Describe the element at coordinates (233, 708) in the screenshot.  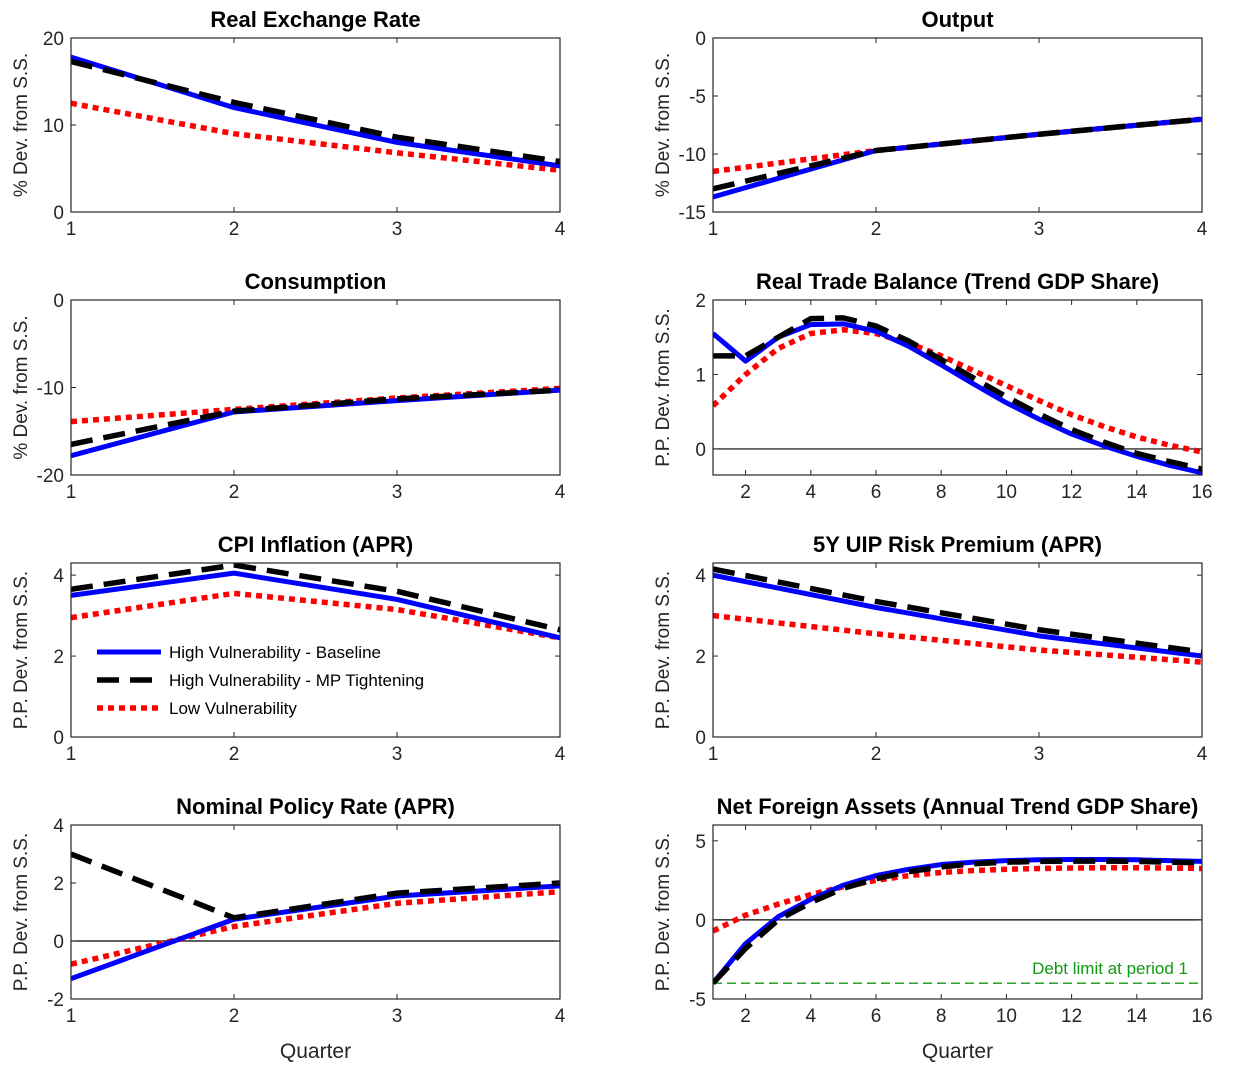
I see `legend-label-low: Low Vulnerability` at that location.